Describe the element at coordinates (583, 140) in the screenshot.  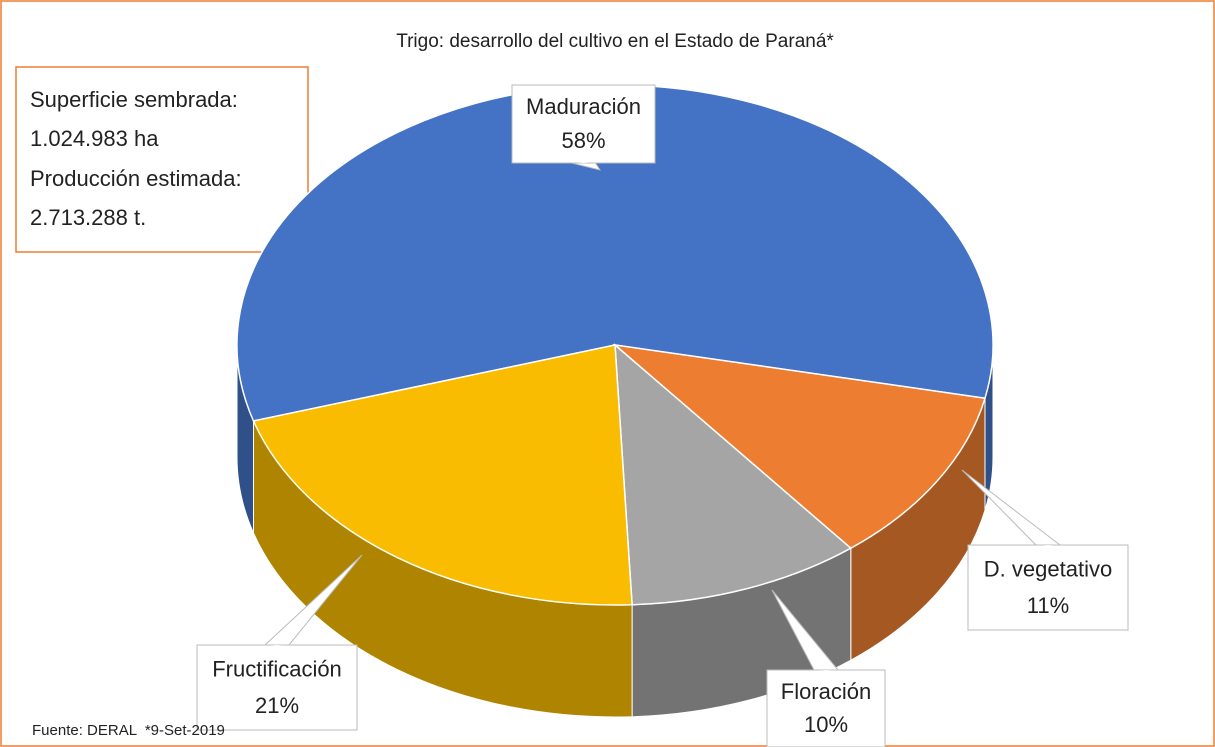
I see `value-label: 58%` at that location.